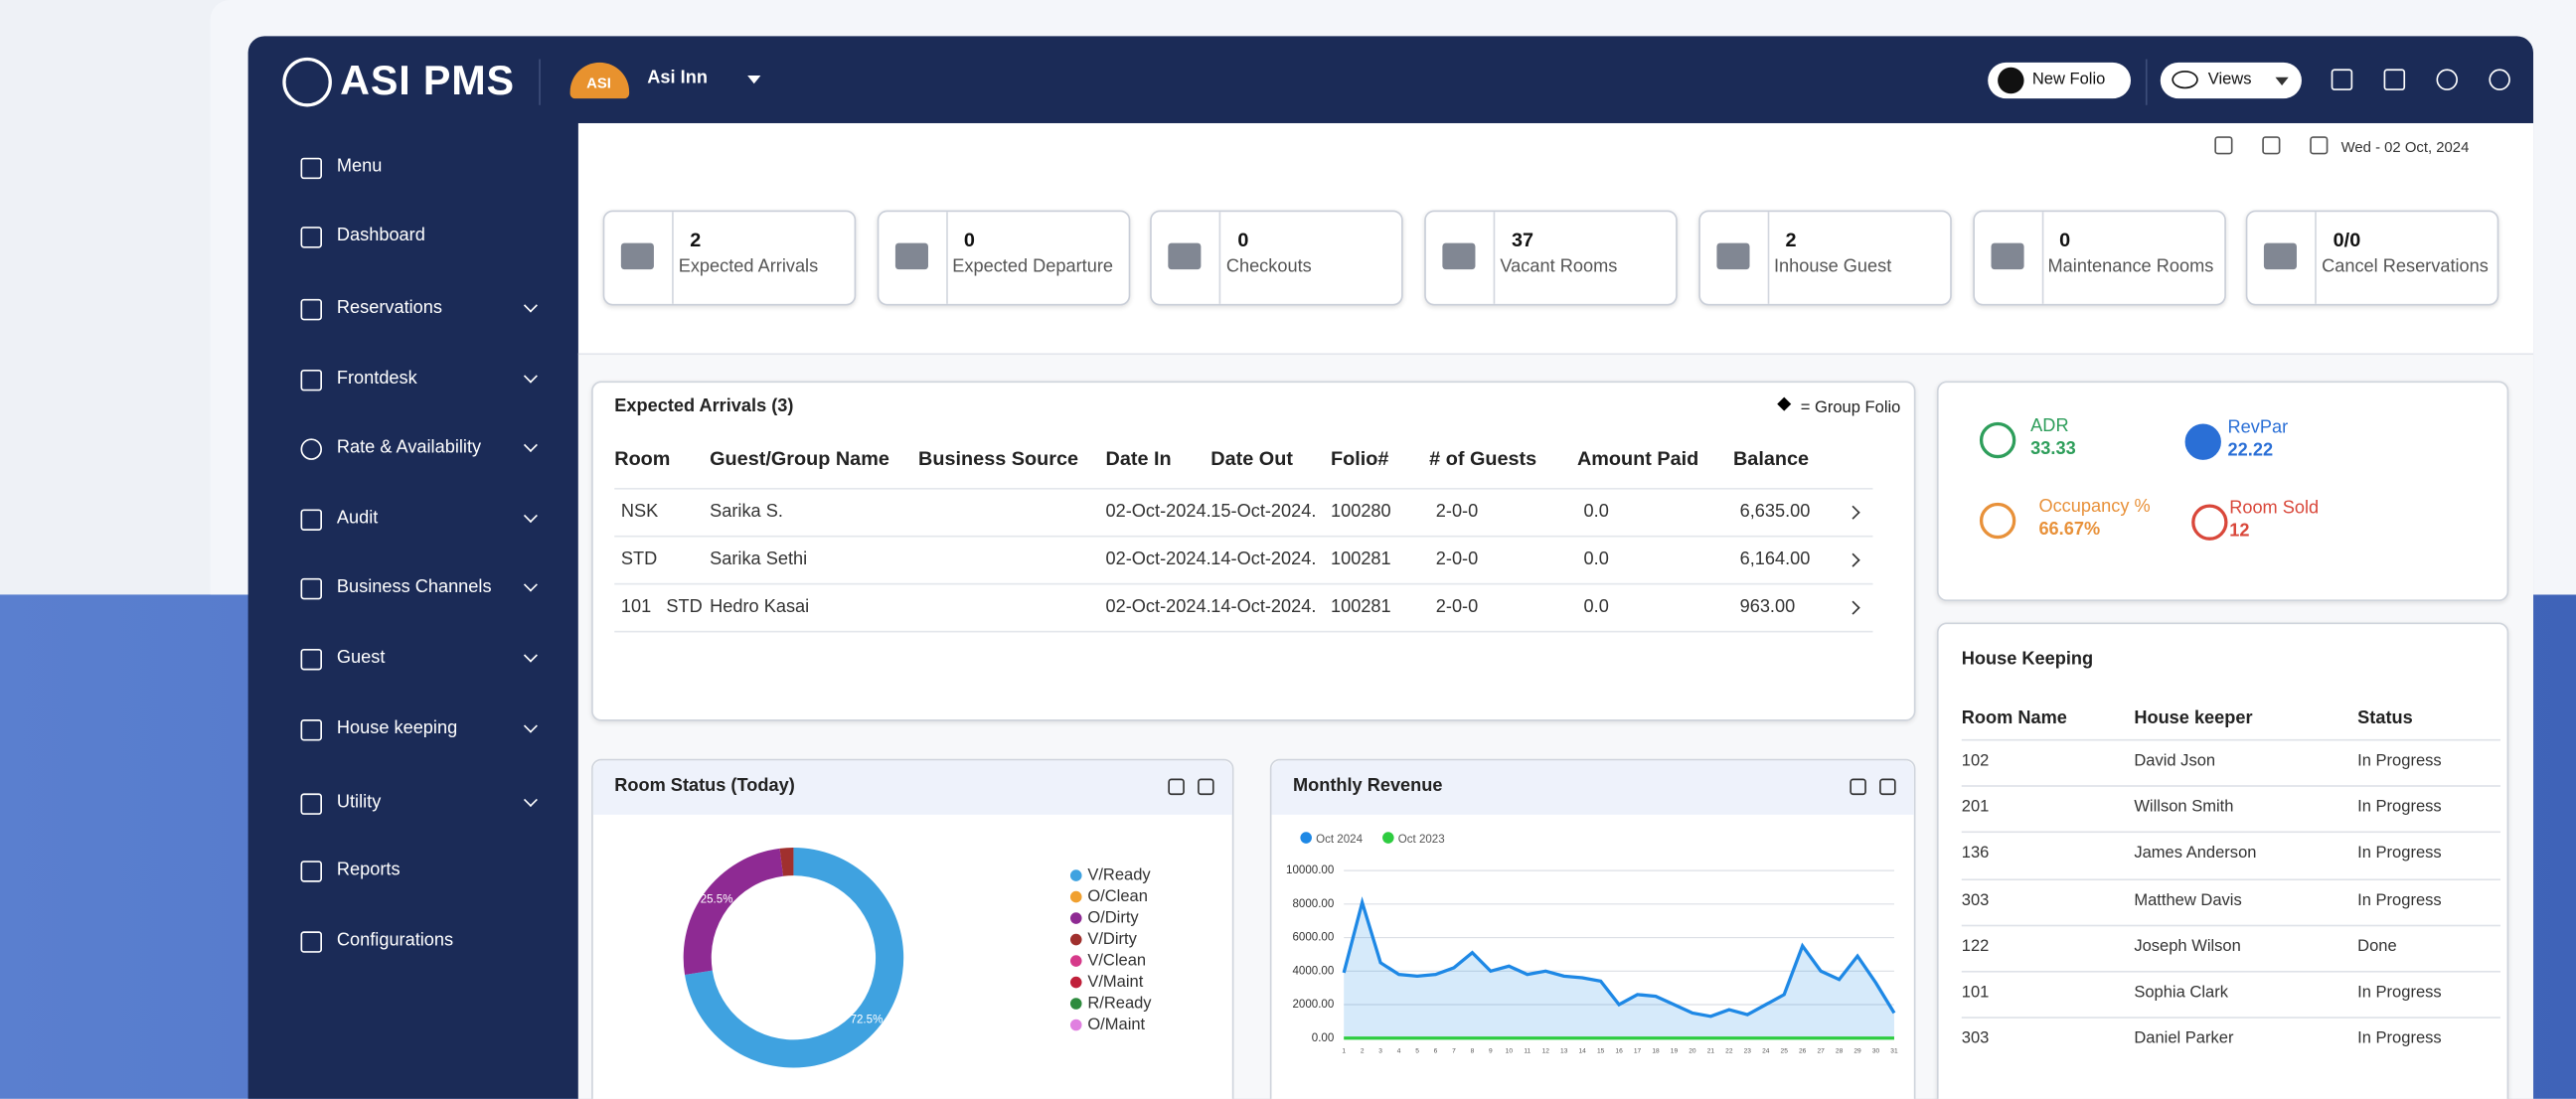  I want to click on legend-label: Oct 2024, so click(1339, 840).